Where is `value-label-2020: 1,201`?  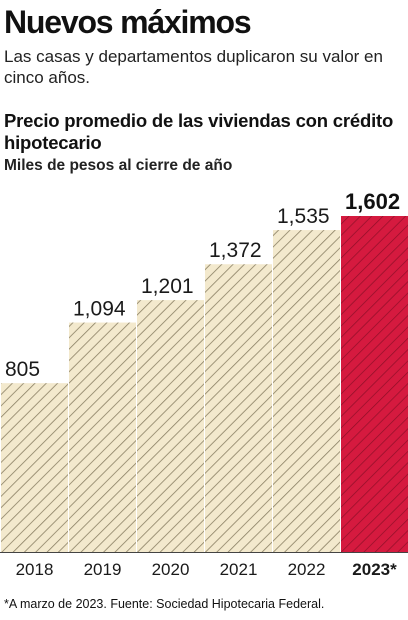 value-label-2020: 1,201 is located at coordinates (167, 286).